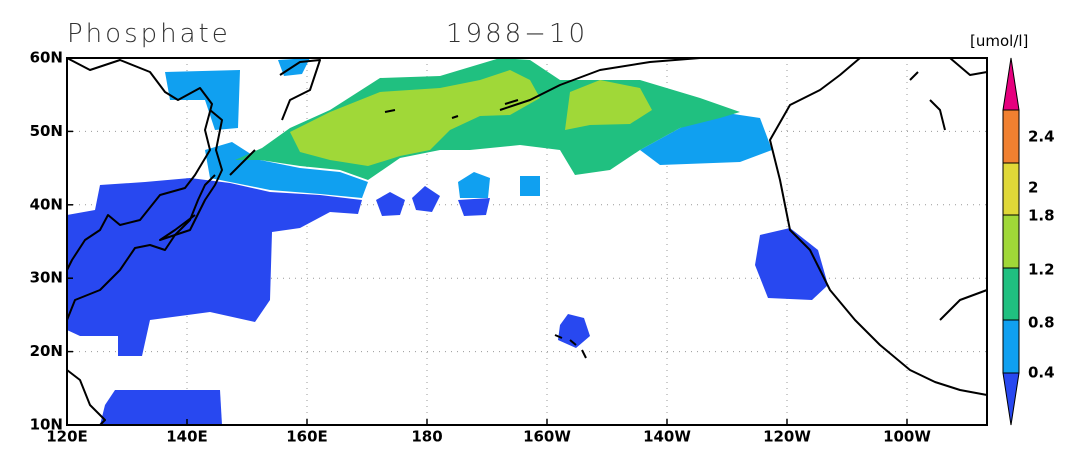 The height and width of the screenshot is (470, 1078). Describe the element at coordinates (426, 437) in the screenshot. I see `x-tick-label: 180` at that location.